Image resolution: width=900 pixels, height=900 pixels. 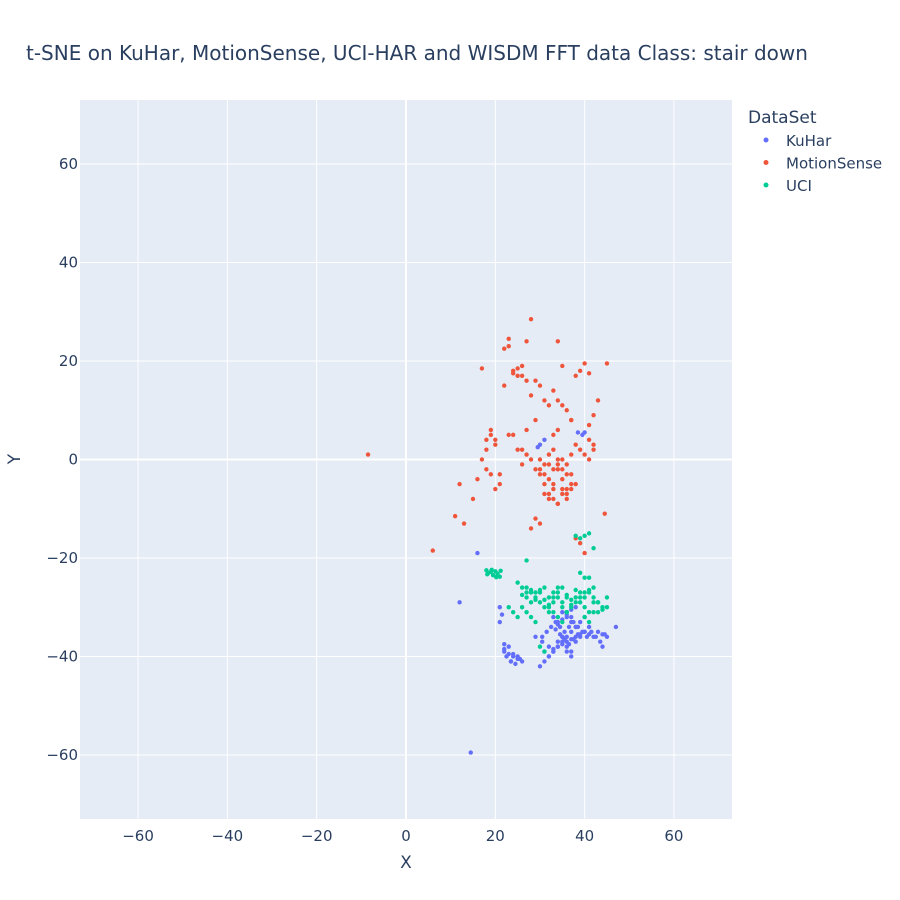 What do you see at coordinates (402, 836) in the screenshot?
I see `x-tick-labels: −60 −40 −20 0 20 40 60` at bounding box center [402, 836].